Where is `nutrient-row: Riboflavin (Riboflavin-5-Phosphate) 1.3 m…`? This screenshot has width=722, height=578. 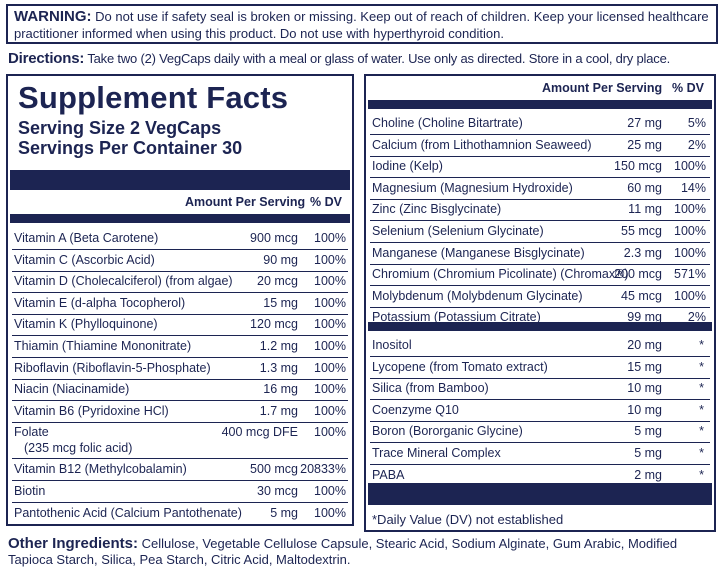
nutrient-row: Riboflavin (Riboflavin-5-Phosphate) 1.3 m… is located at coordinates (180, 369).